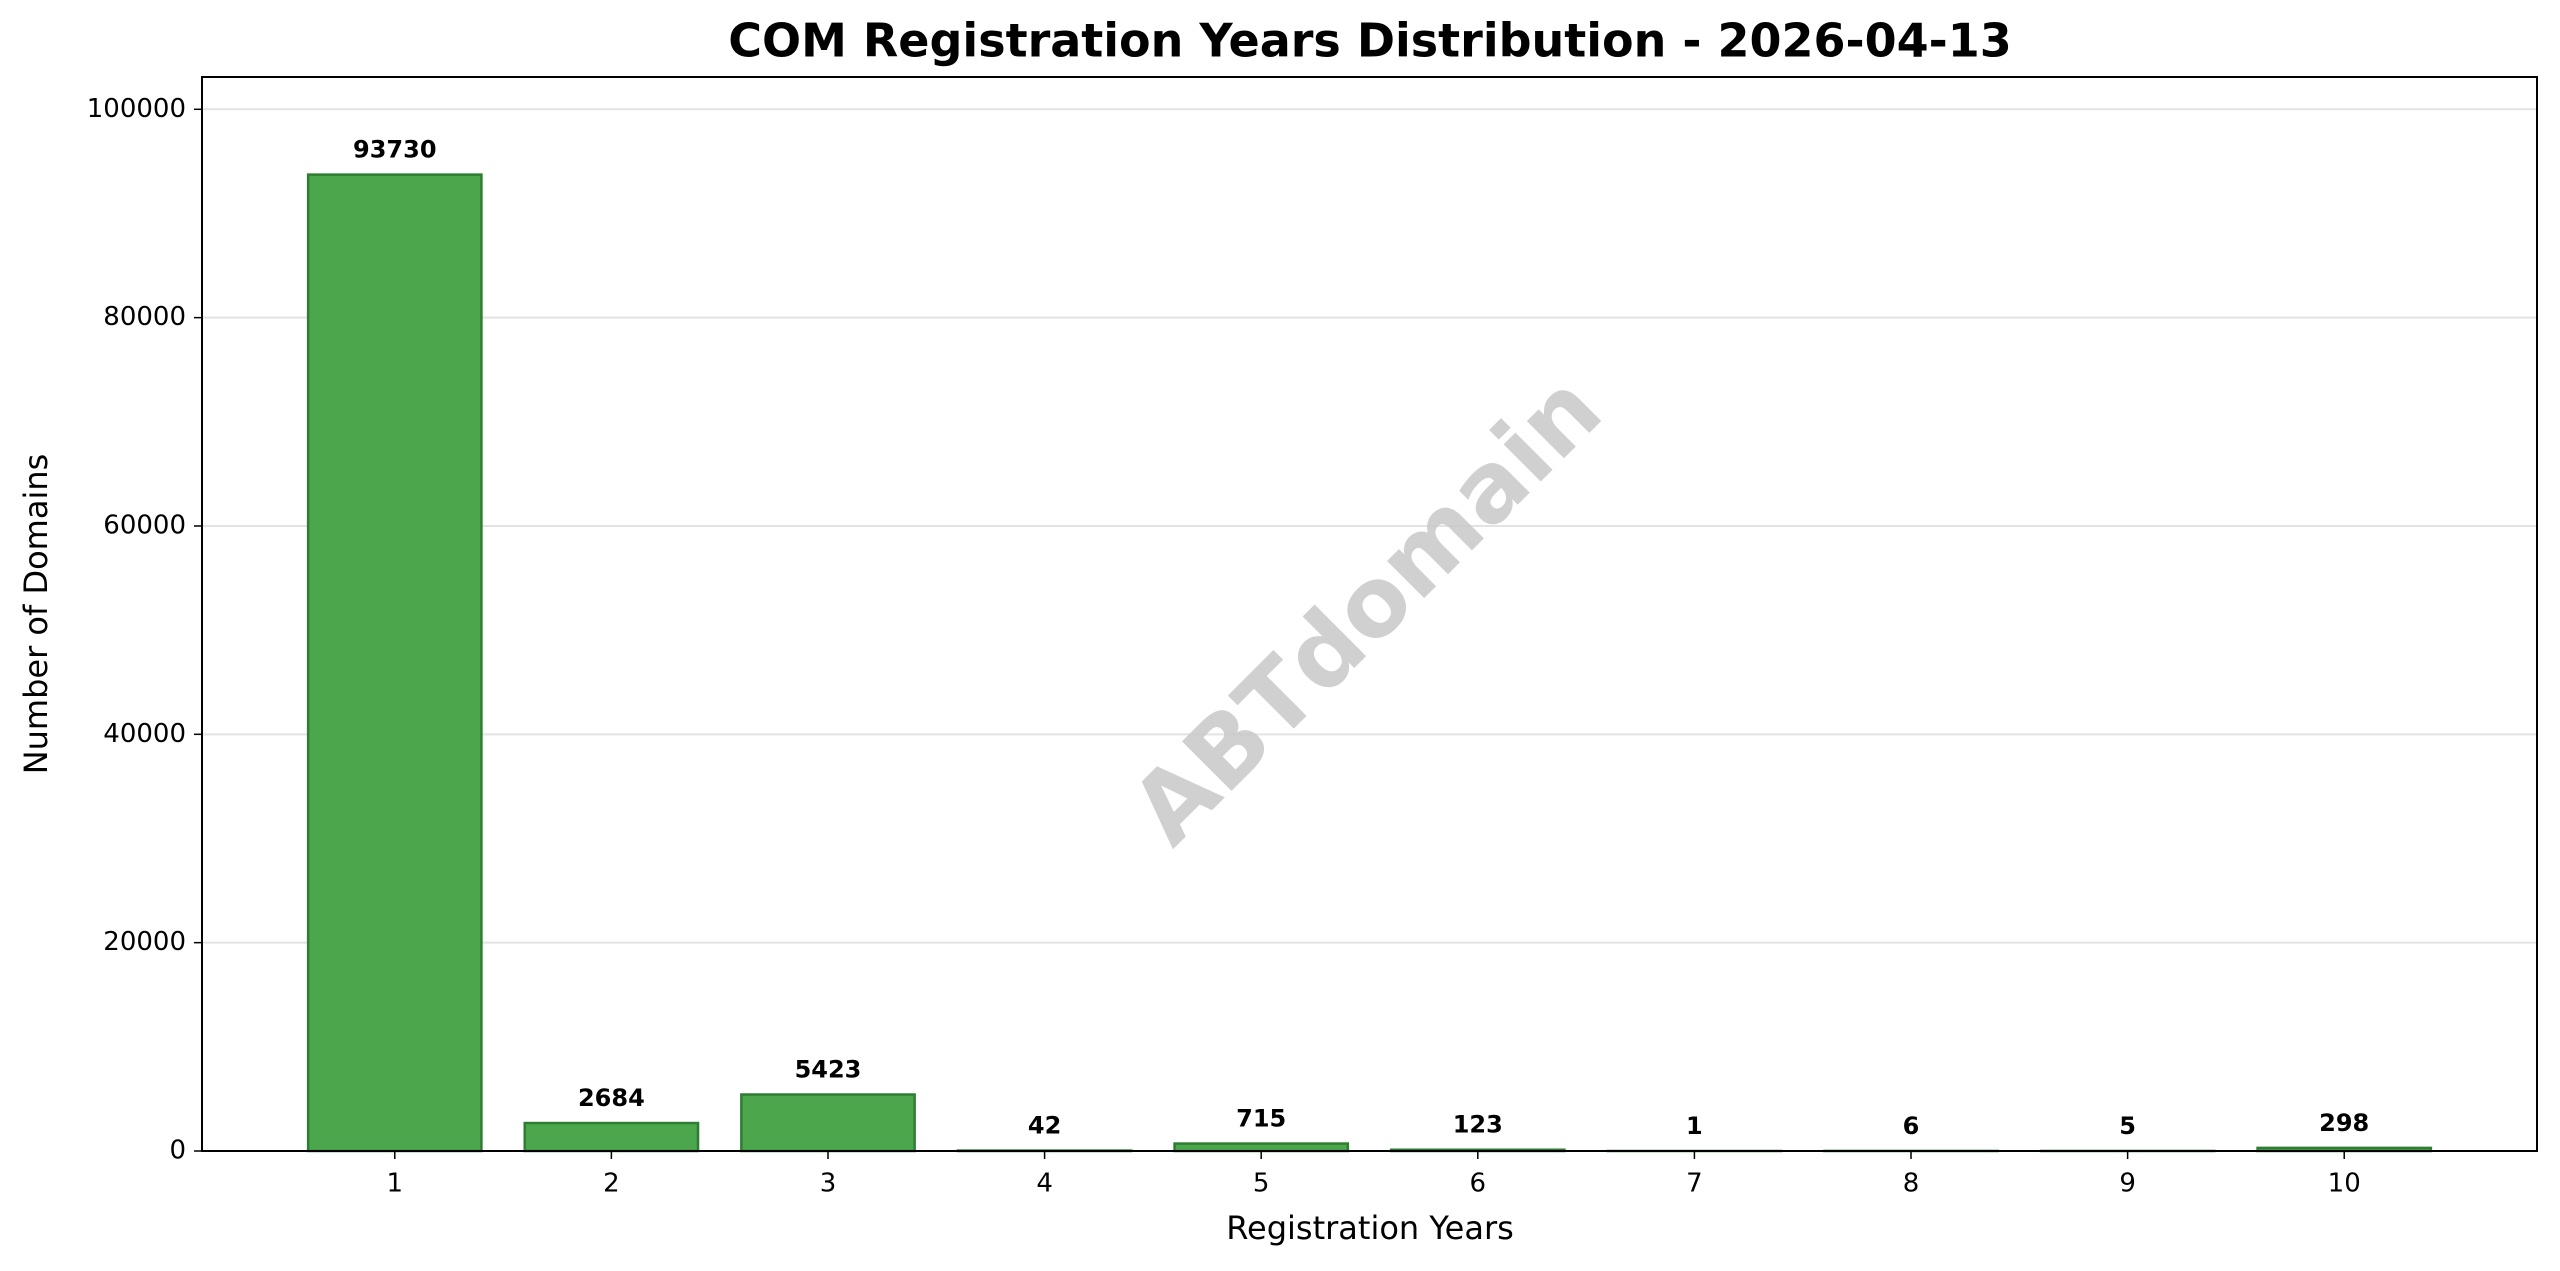 The image size is (2560, 1271). What do you see at coordinates (395, 150) in the screenshot?
I see `value-label: 93730` at bounding box center [395, 150].